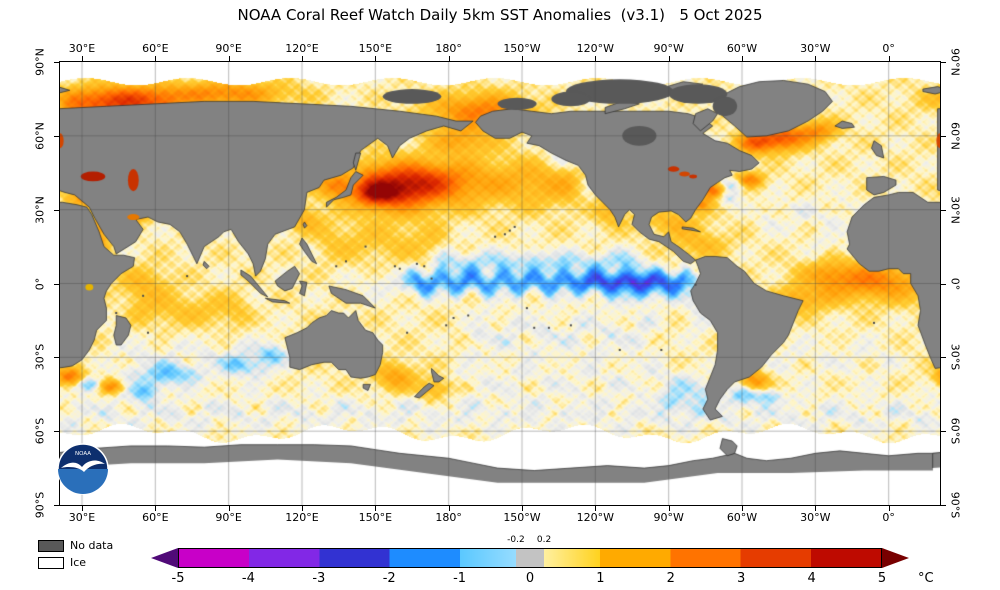 The height and width of the screenshot is (590, 1000). I want to click on colorbar-tick-label: 5, so click(882, 578).